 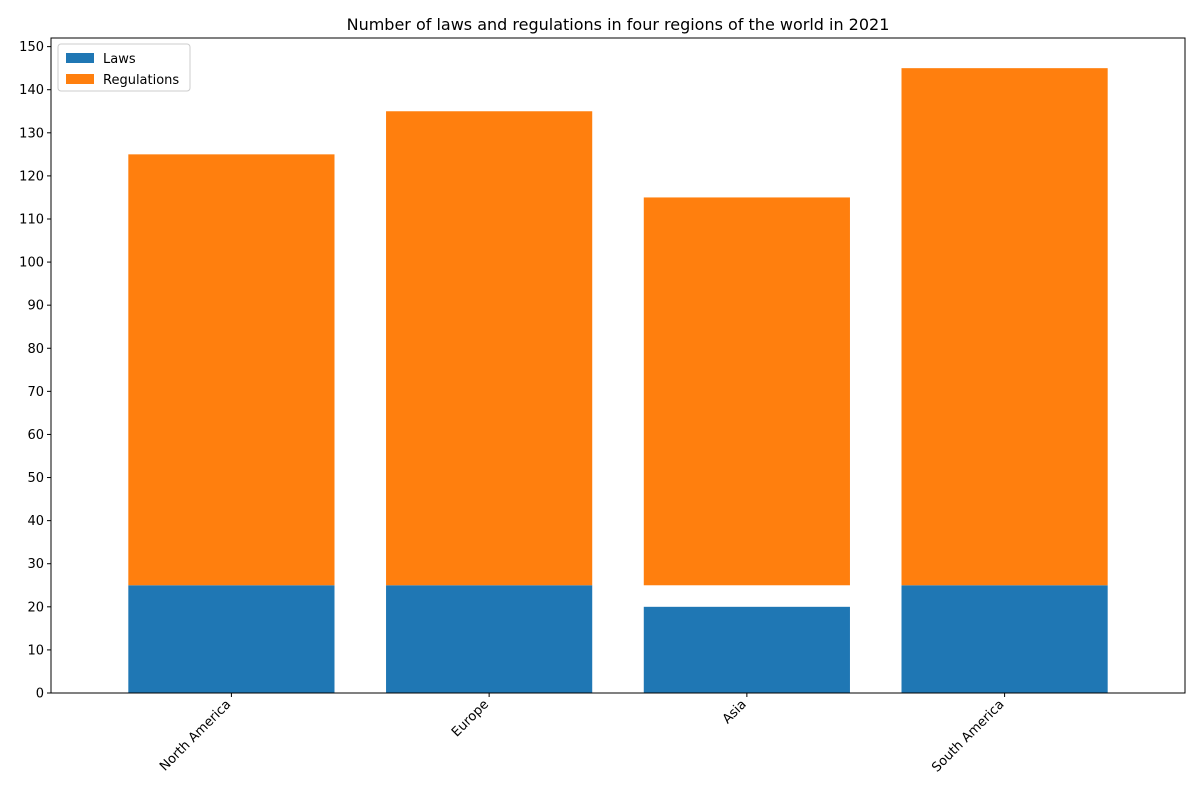 I want to click on bar-laws-asia, so click(x=746, y=649).